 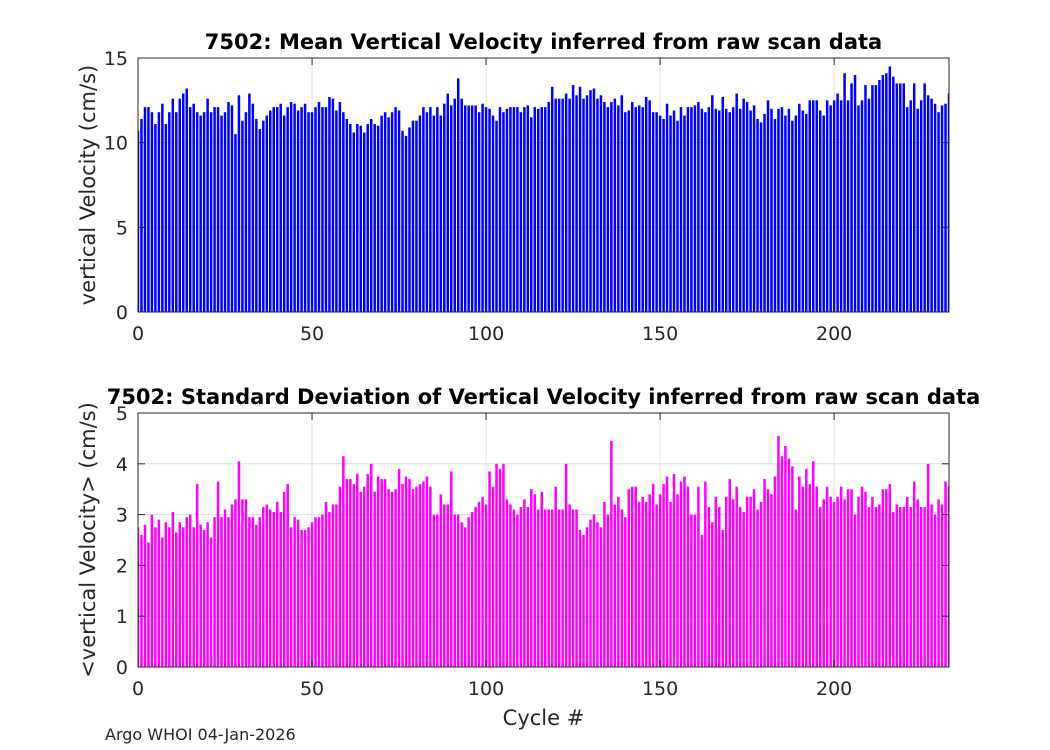 I want to click on chart-1-y-tick-label: 3, so click(x=122, y=516).